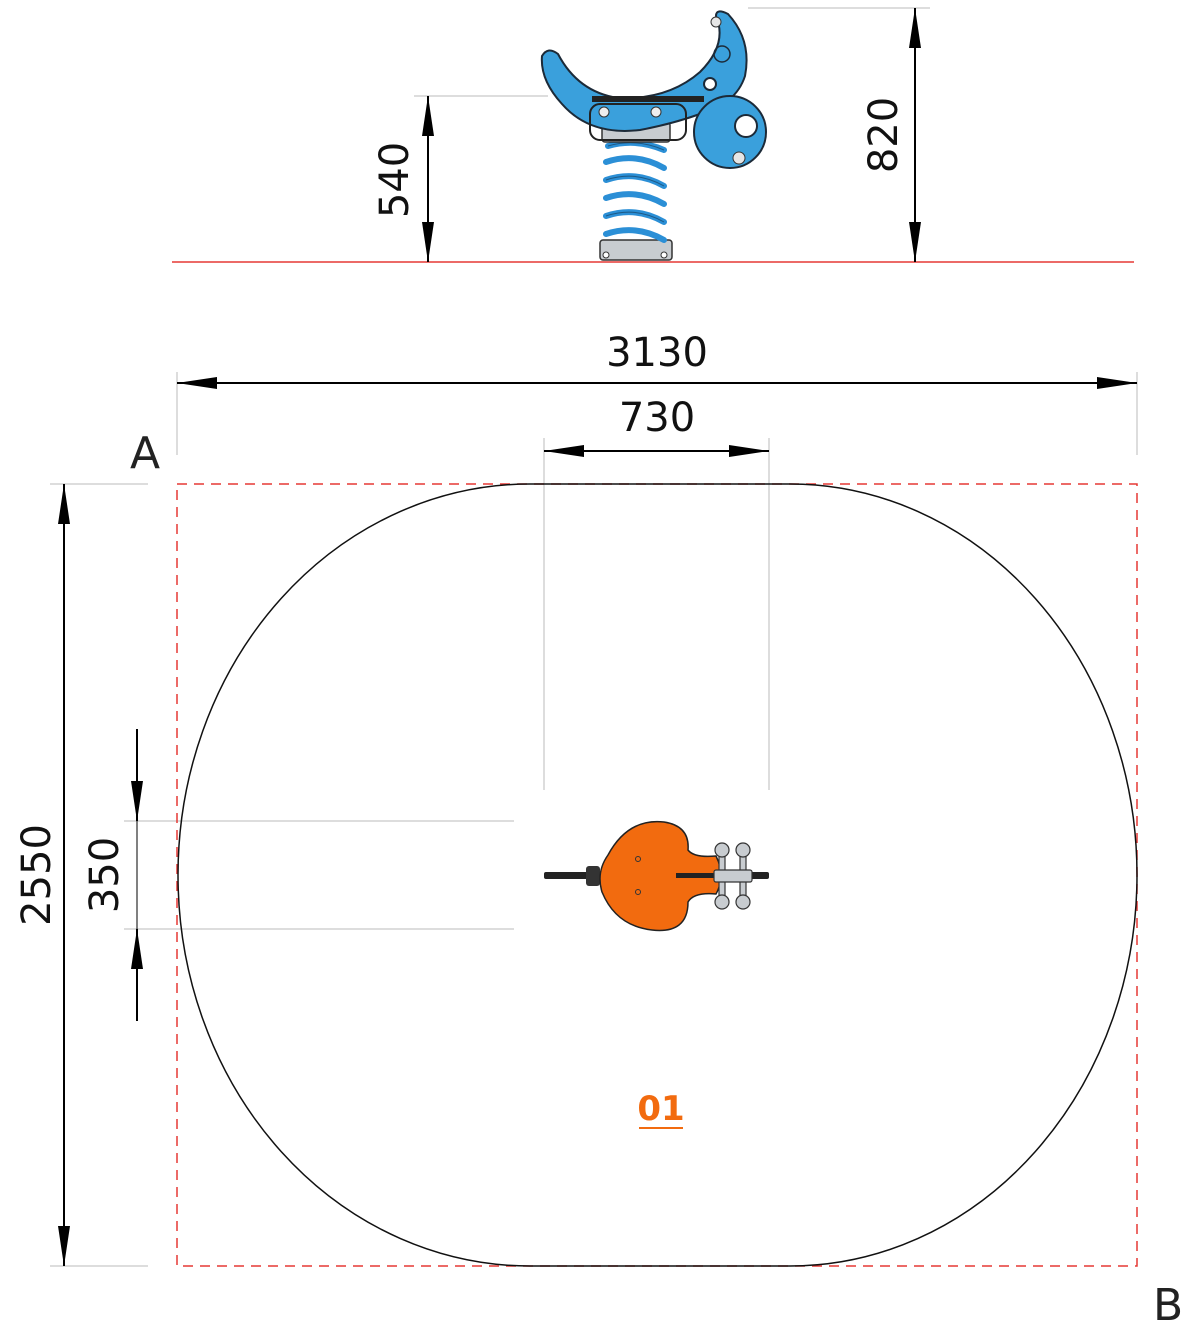 This screenshot has width=1189, height=1327. I want to click on spring-rider-elevation-icon, so click(653, 135).